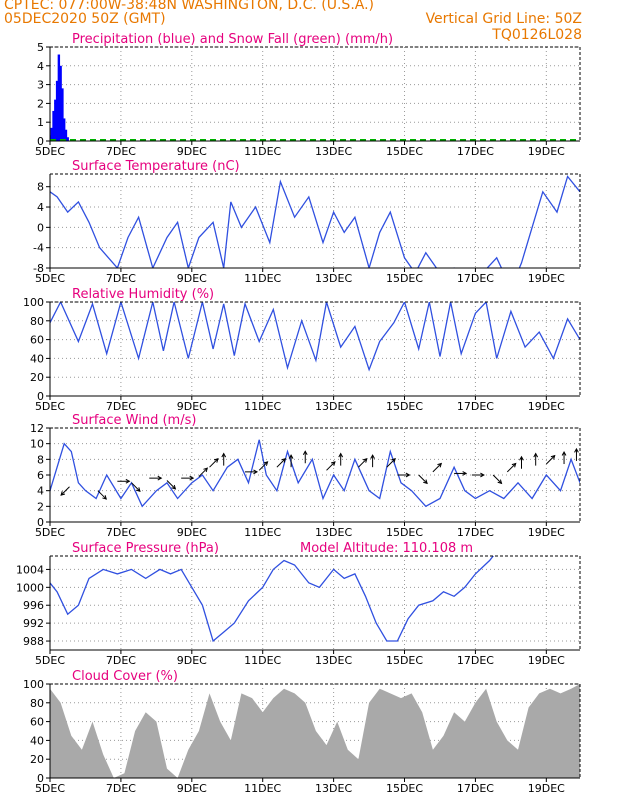 The image size is (618, 800). What do you see at coordinates (145, 548) in the screenshot?
I see `panel-title: Surface Pressure (hPa)` at bounding box center [145, 548].